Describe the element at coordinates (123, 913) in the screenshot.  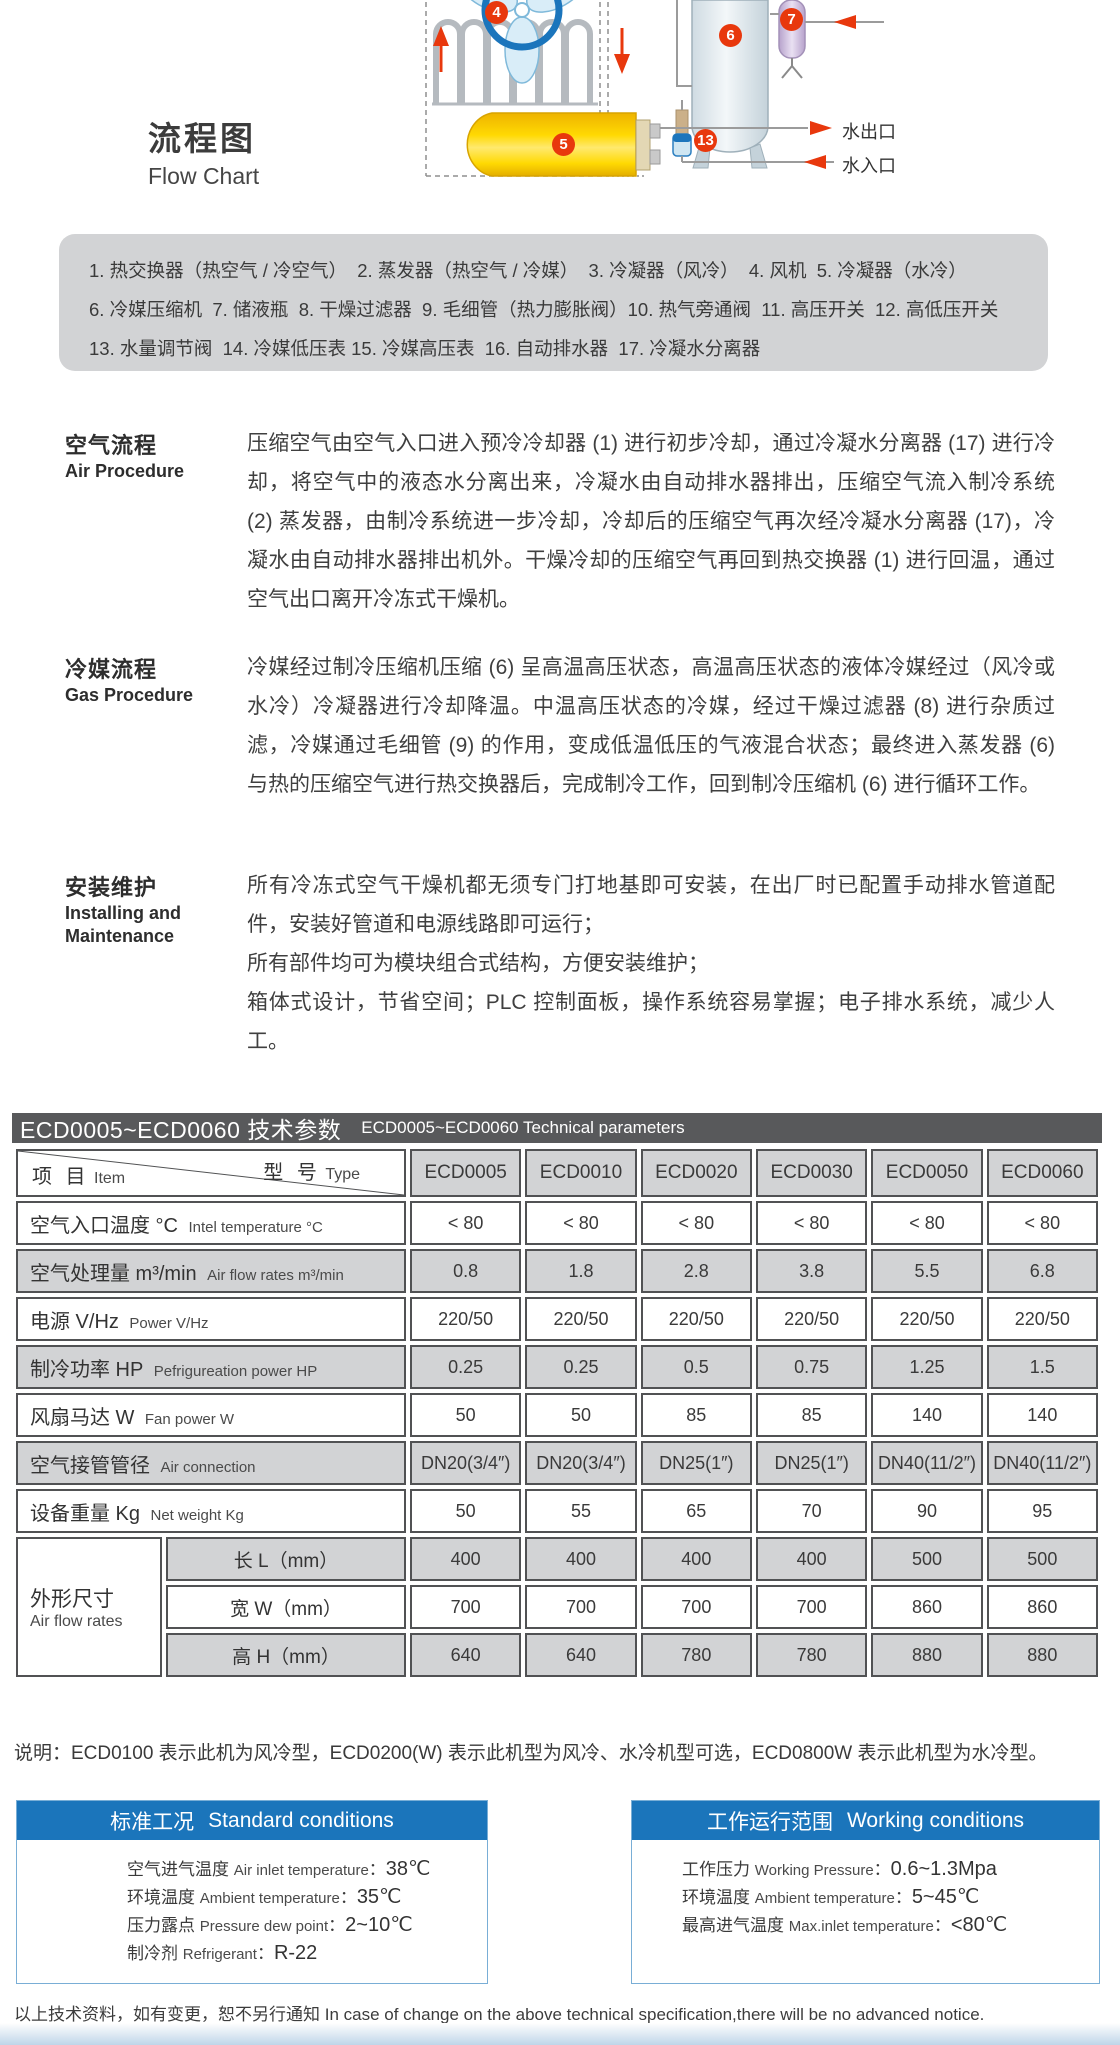
I see `section-title-en: Installing and` at that location.